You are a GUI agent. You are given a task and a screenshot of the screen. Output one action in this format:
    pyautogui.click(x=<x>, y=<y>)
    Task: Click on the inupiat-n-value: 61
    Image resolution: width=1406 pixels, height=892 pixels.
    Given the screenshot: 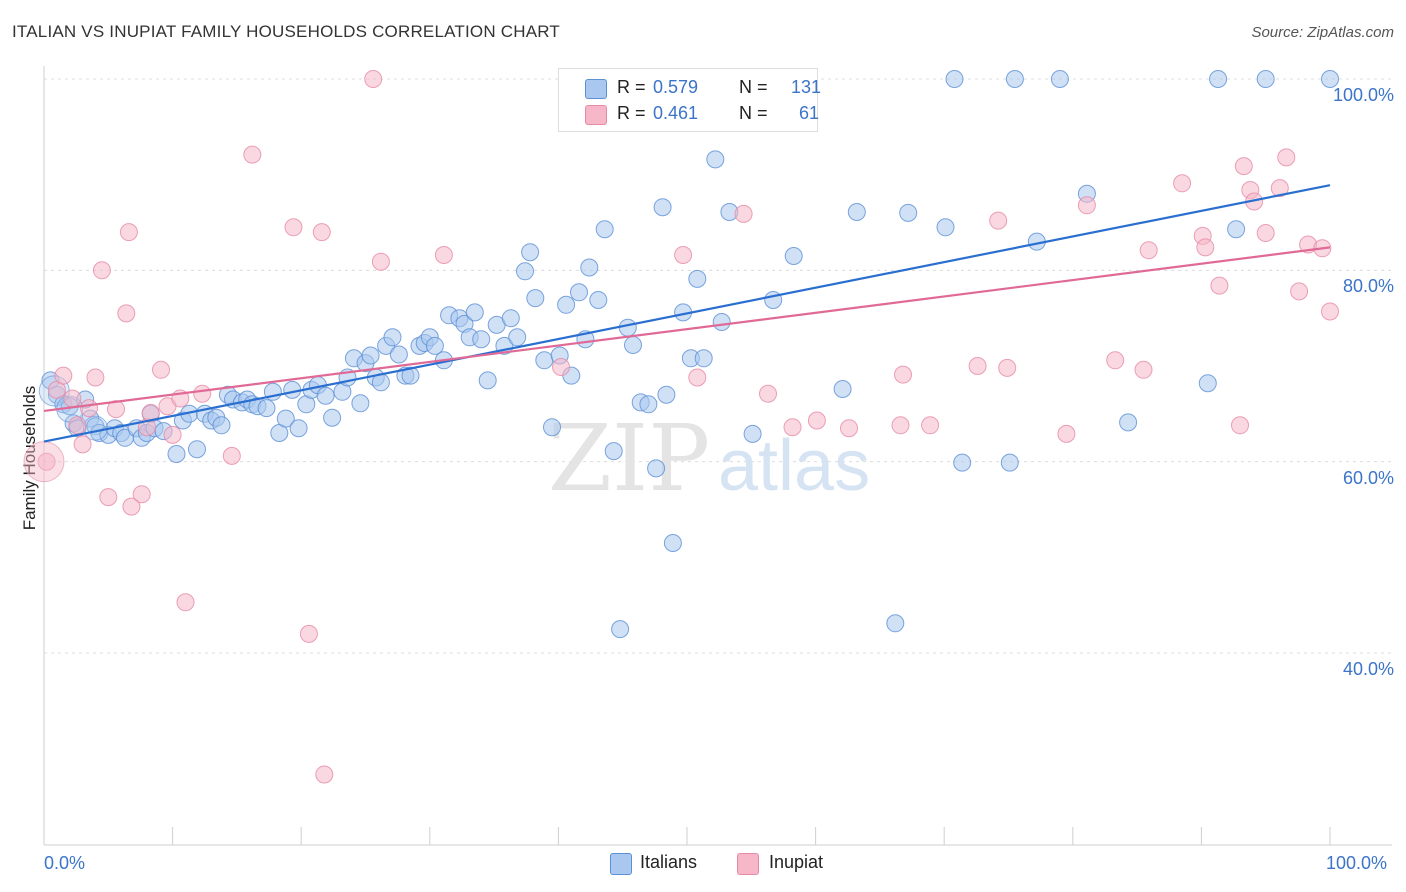 What is the action you would take?
    pyautogui.click(x=809, y=113)
    